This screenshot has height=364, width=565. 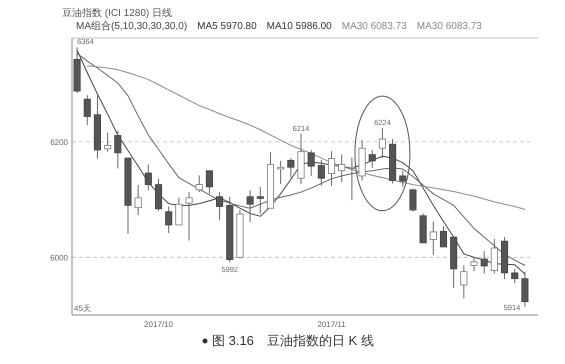 What do you see at coordinates (82, 308) in the screenshot?
I see `annotation: 45天` at bounding box center [82, 308].